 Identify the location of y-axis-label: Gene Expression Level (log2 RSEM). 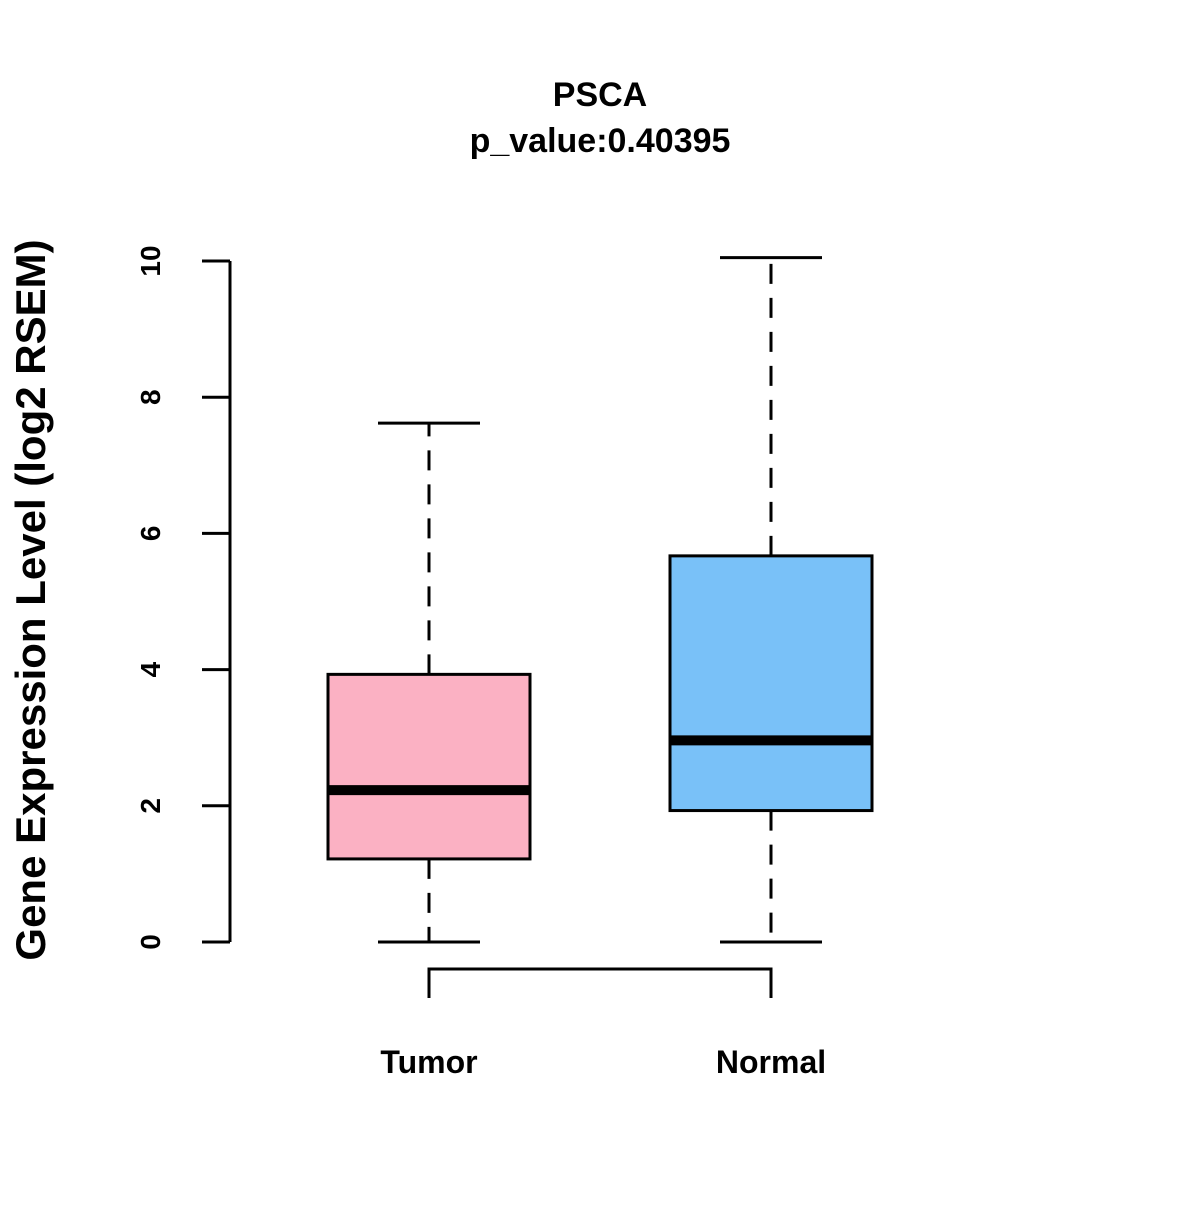
(30, 599).